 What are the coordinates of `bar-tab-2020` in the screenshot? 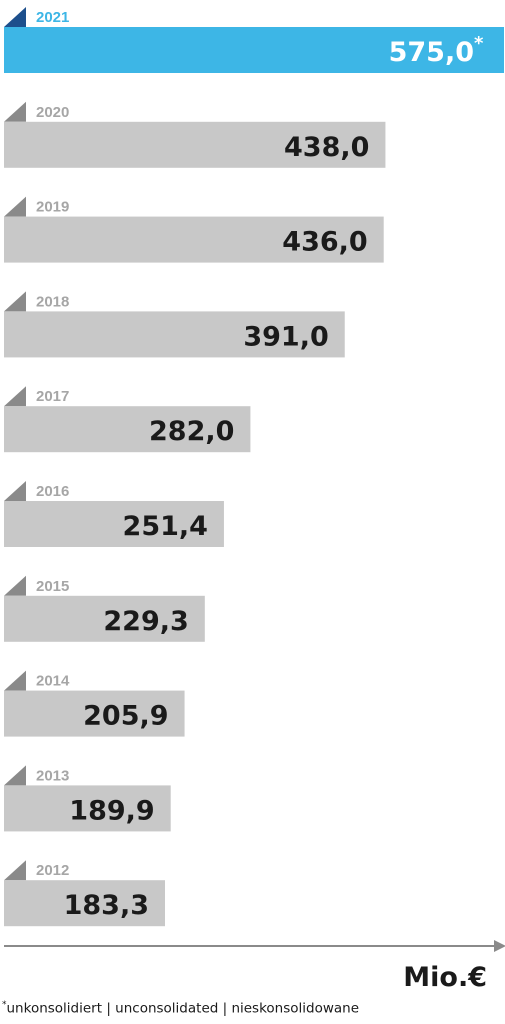 It's located at (15, 111).